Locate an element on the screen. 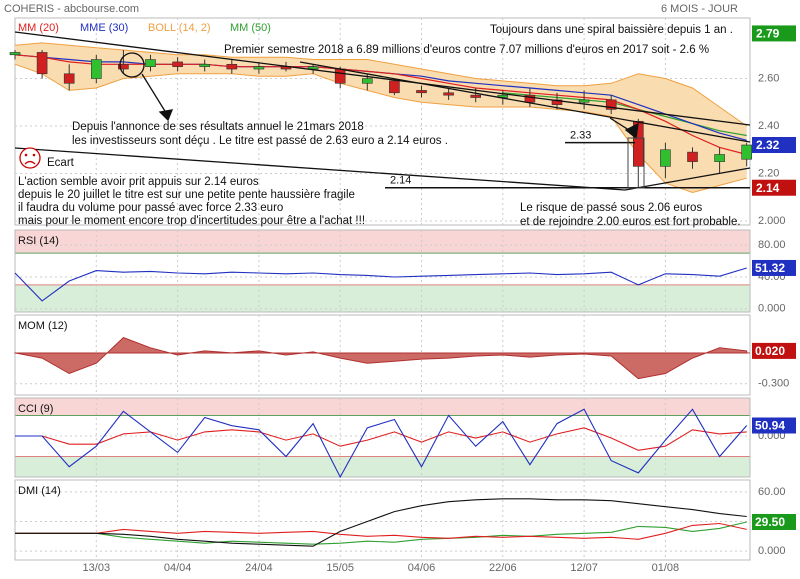  x-tick-label: 12/07 is located at coordinates (584, 568).